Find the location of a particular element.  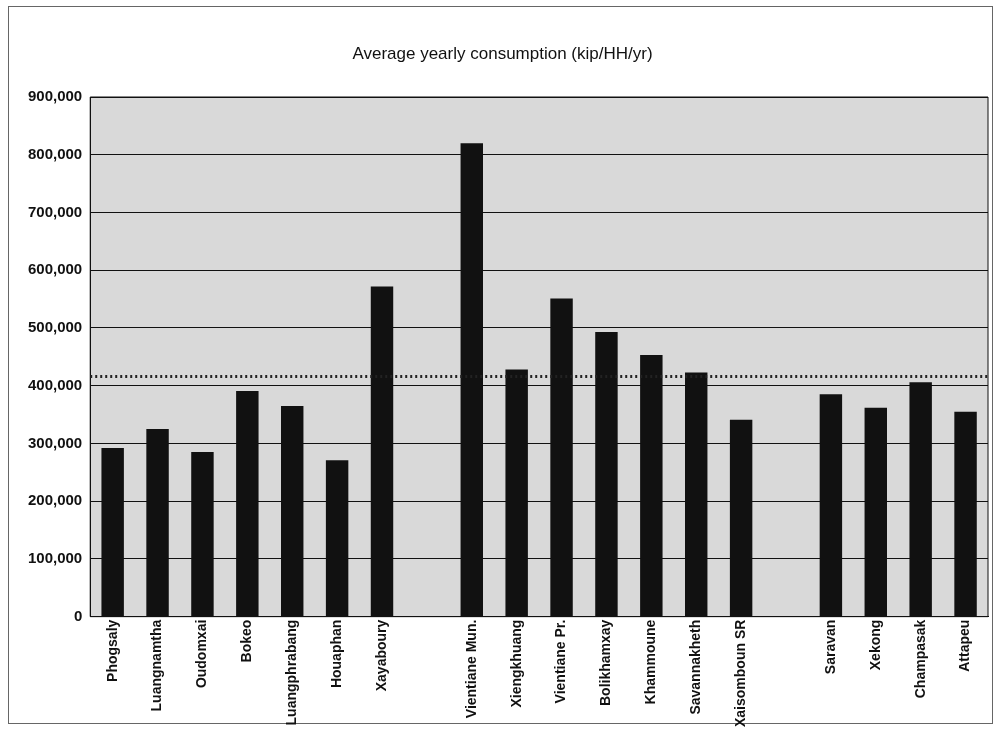

y-tick-label: 500,000 is located at coordinates (55, 327).